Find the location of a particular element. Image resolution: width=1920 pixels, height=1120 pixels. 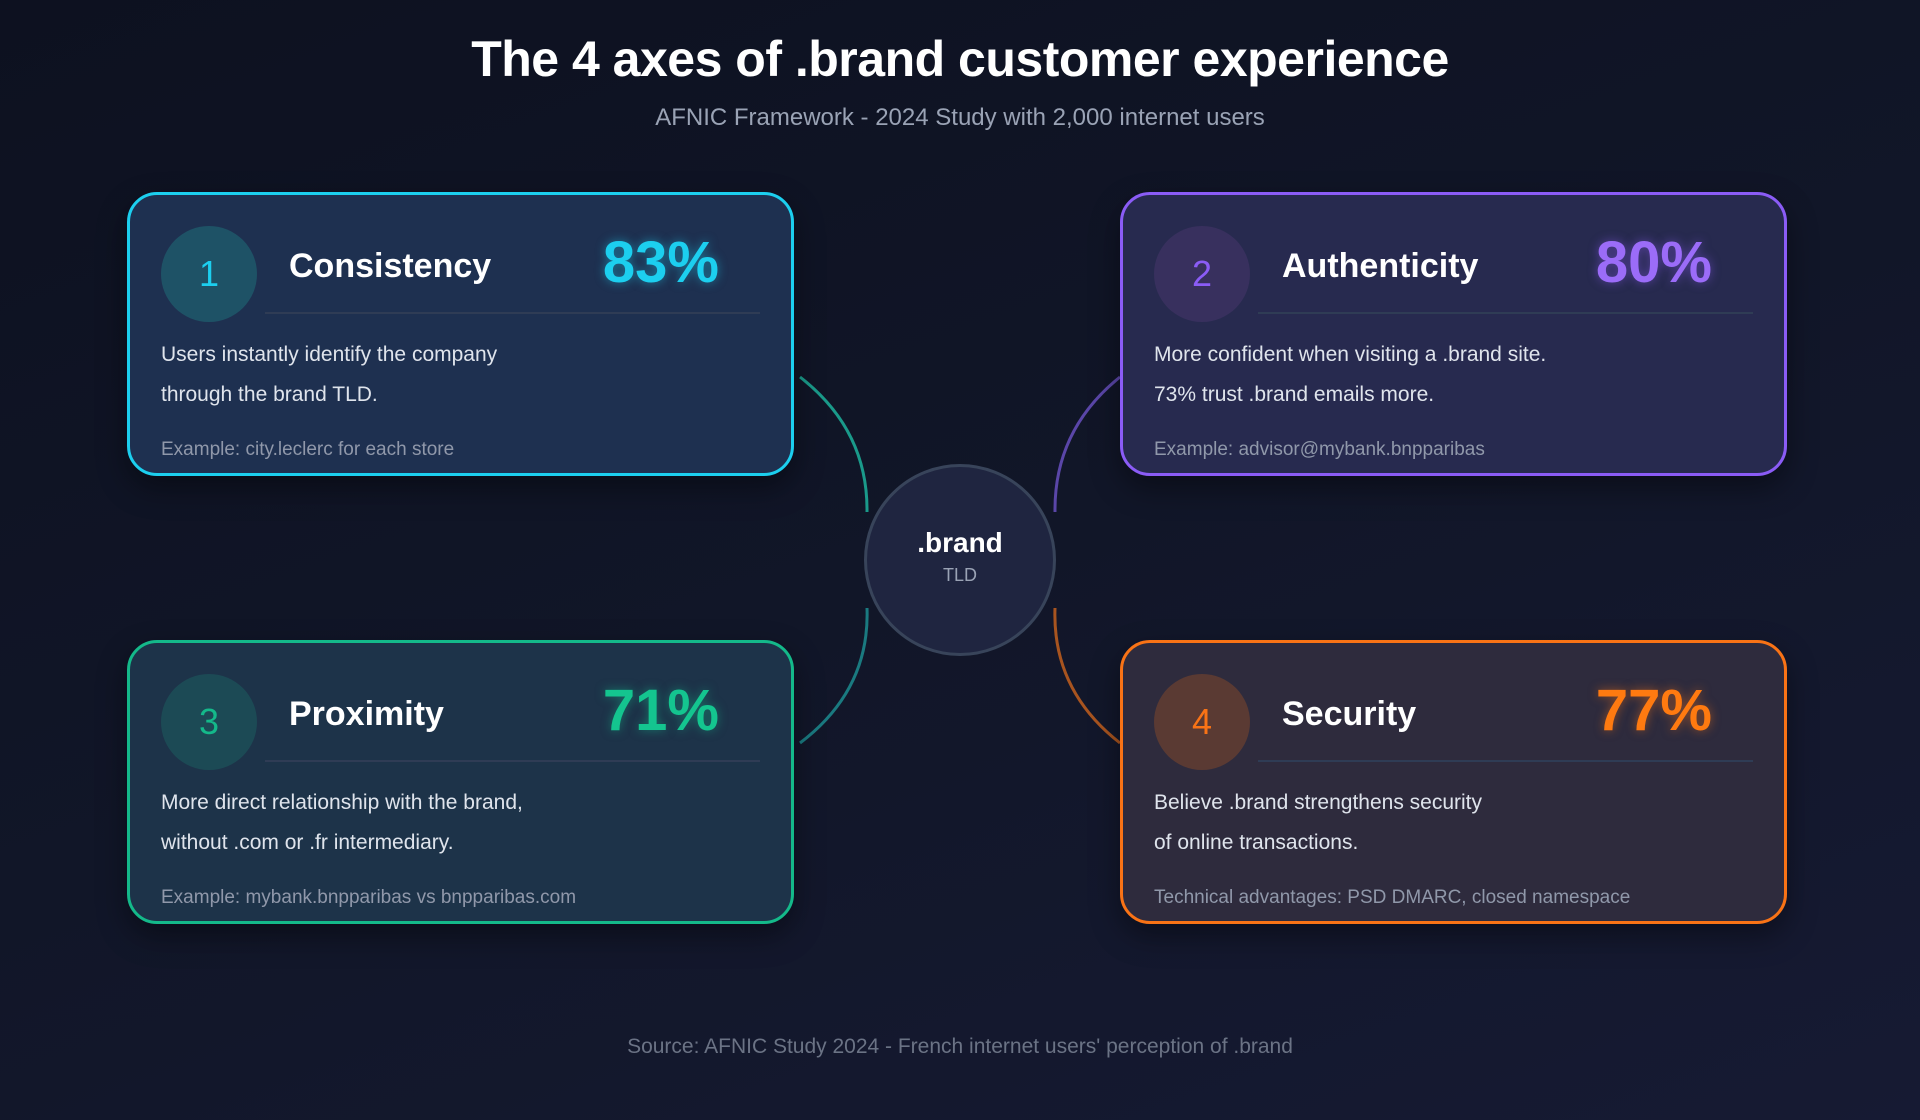

connector-consistency is located at coordinates (834, 444).